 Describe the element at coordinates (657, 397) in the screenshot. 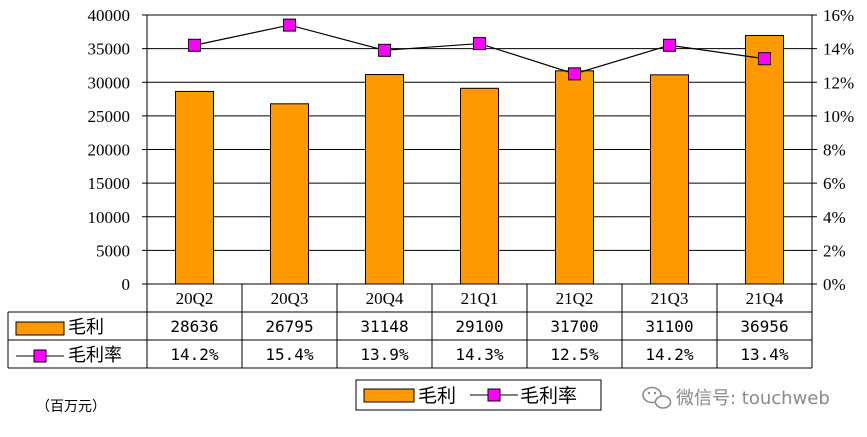

I see `wechat-icon` at that location.